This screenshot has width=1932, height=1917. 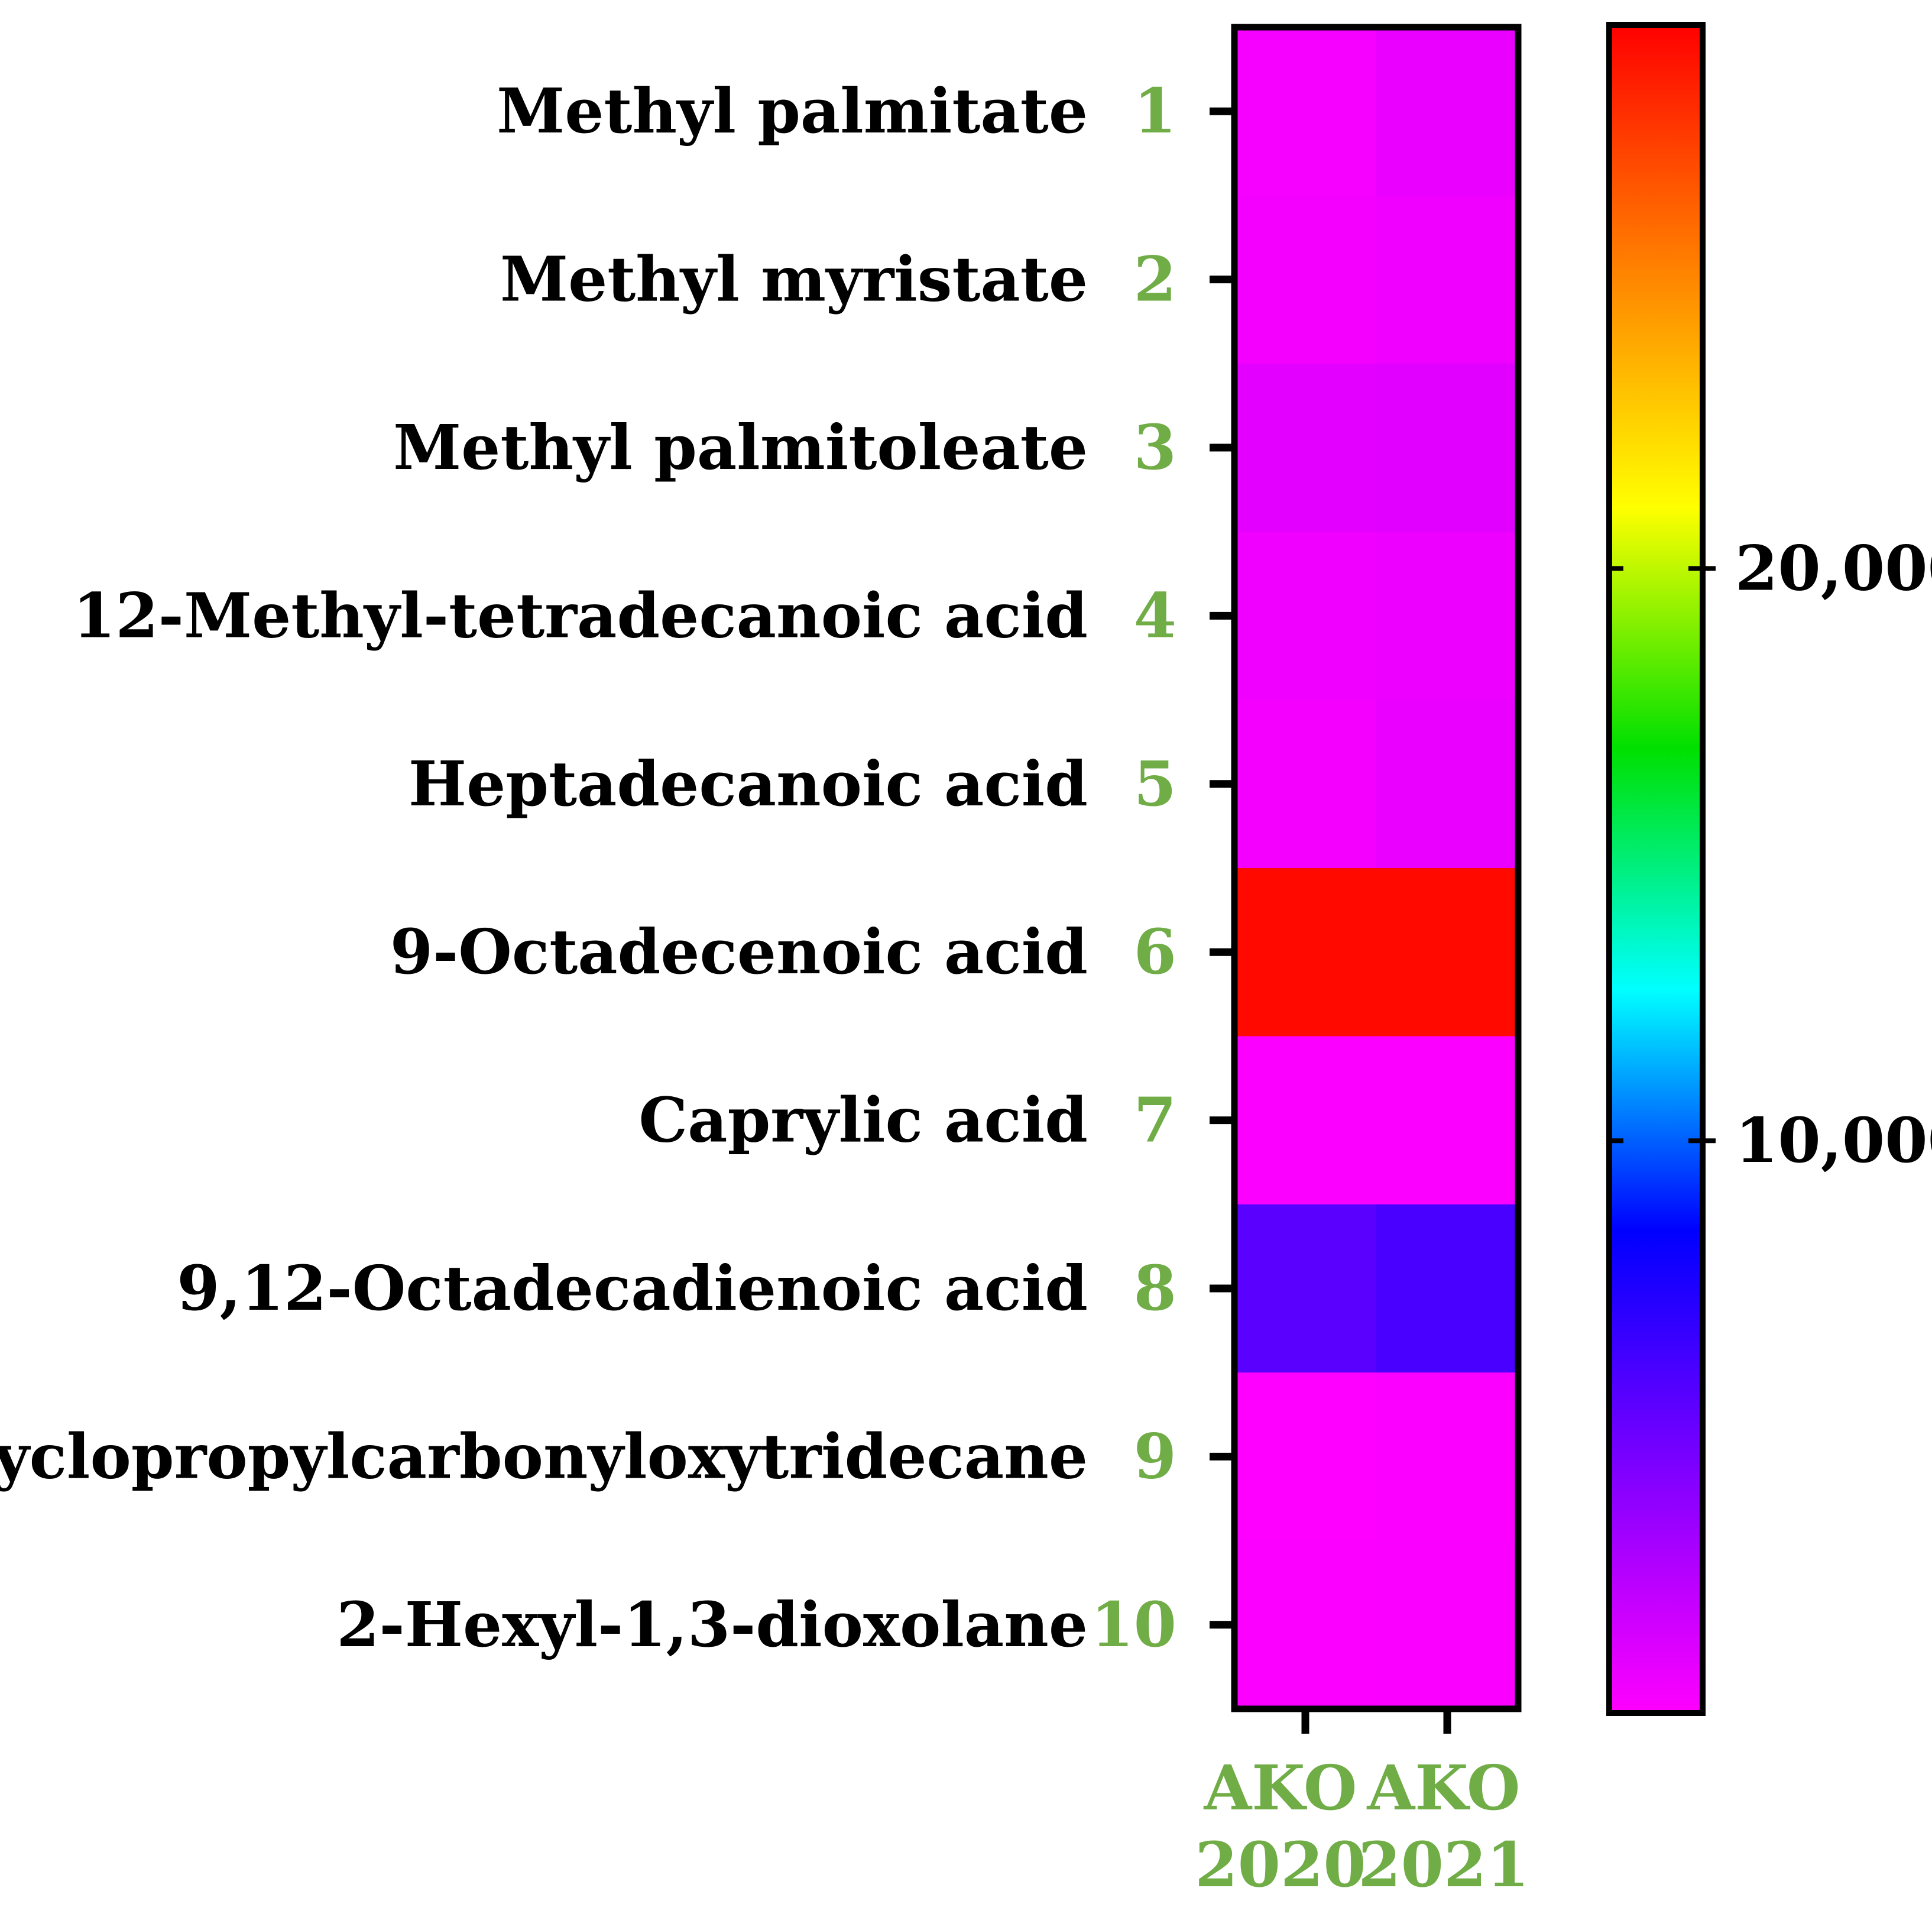 What do you see at coordinates (1447, 447) in the screenshot?
I see `heatmap-cell-r3-c2` at bounding box center [1447, 447].